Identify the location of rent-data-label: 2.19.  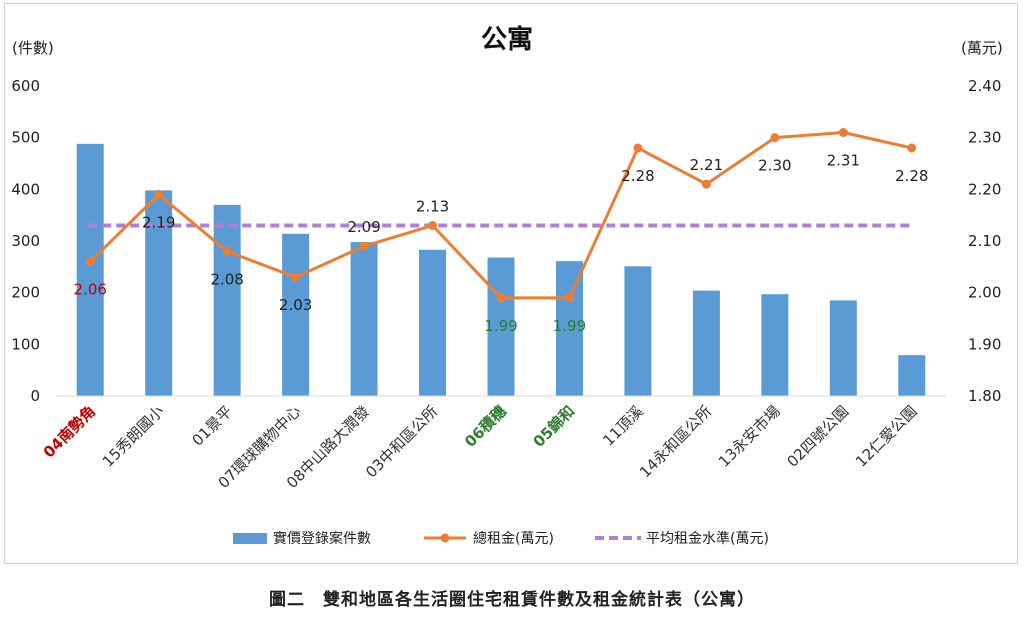
(158, 223).